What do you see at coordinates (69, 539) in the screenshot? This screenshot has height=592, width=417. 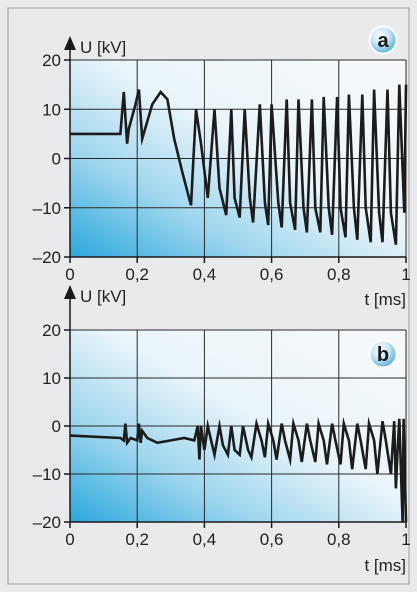 I see `tick-label-x-b-0: 0` at bounding box center [69, 539].